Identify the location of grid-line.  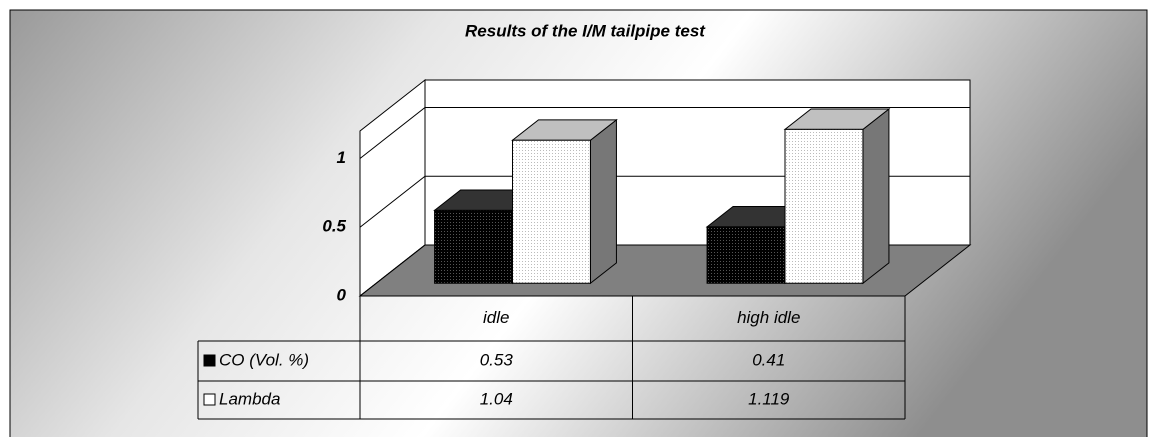
(664, 133).